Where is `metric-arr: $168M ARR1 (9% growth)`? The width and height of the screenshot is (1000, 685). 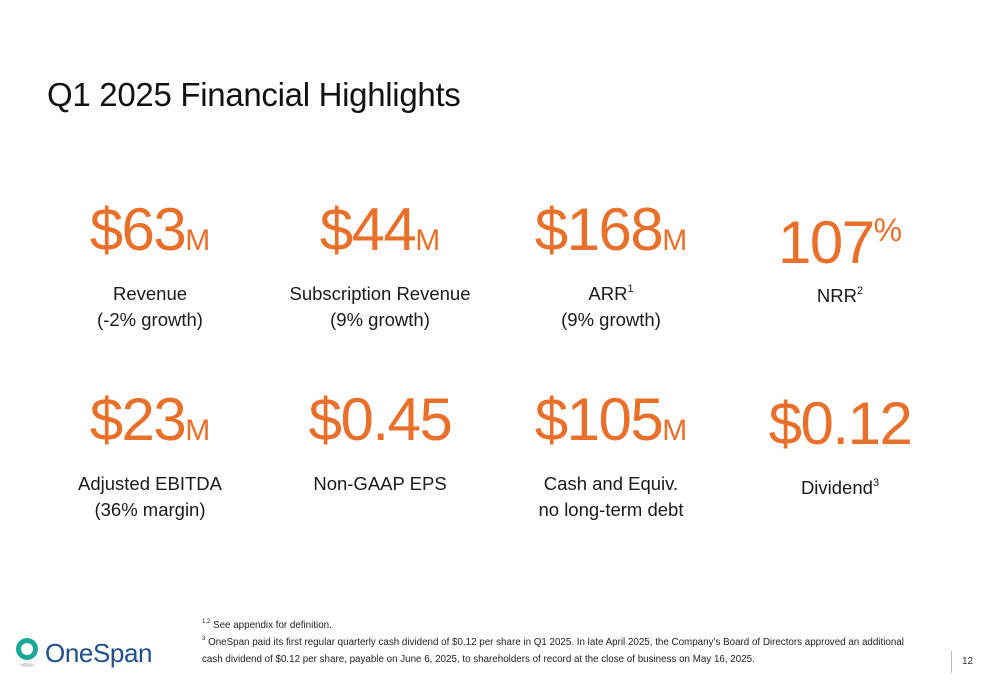 metric-arr: $168M ARR1 (9% growth) is located at coordinates (611, 265).